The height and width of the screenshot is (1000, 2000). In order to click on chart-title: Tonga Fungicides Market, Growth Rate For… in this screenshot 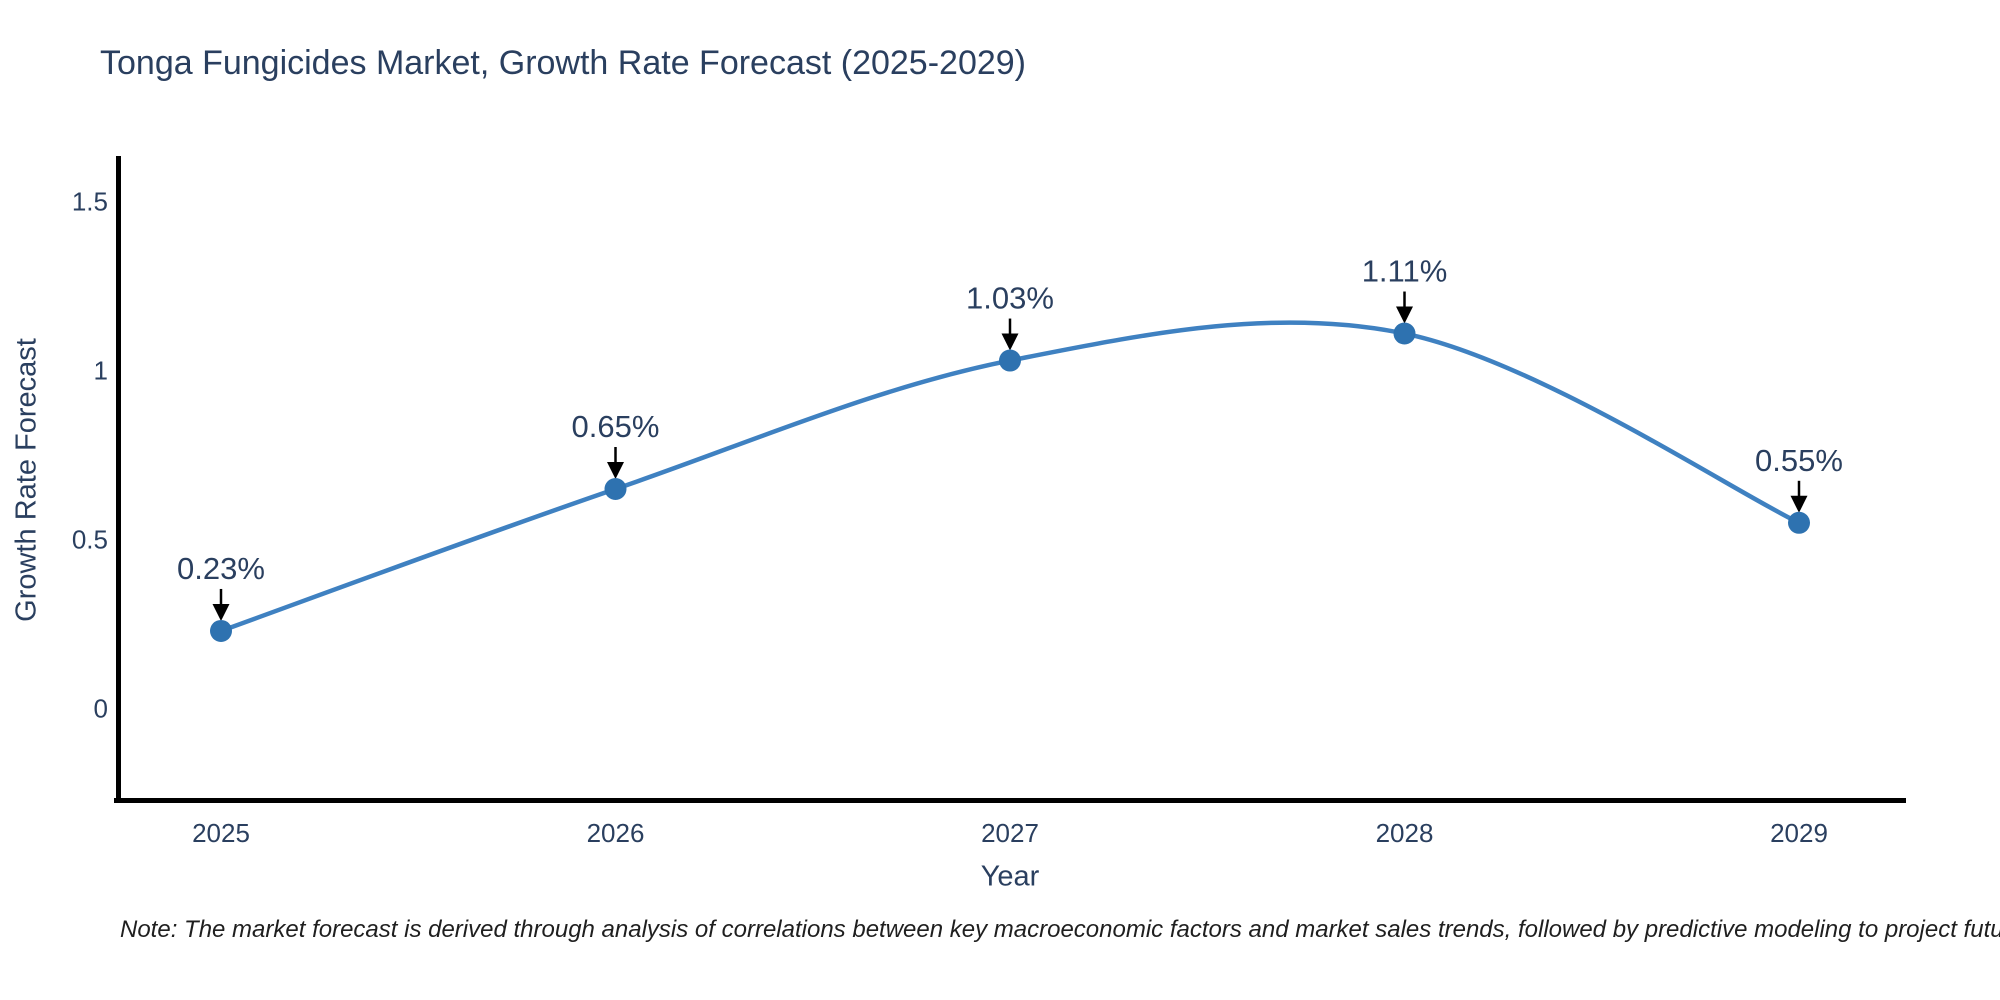, I will do `click(563, 63)`.